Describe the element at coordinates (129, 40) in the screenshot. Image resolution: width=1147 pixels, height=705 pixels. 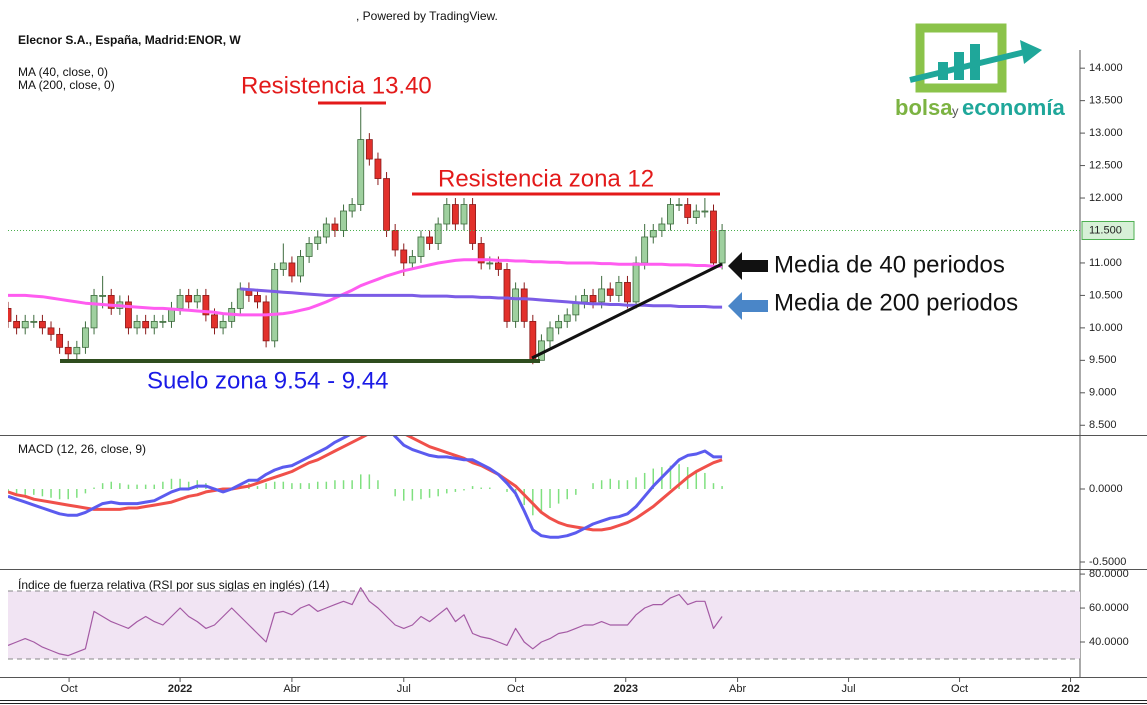
I see `symbol-title: Elecnor S.A., España, Madrid:ENOR, W` at that location.